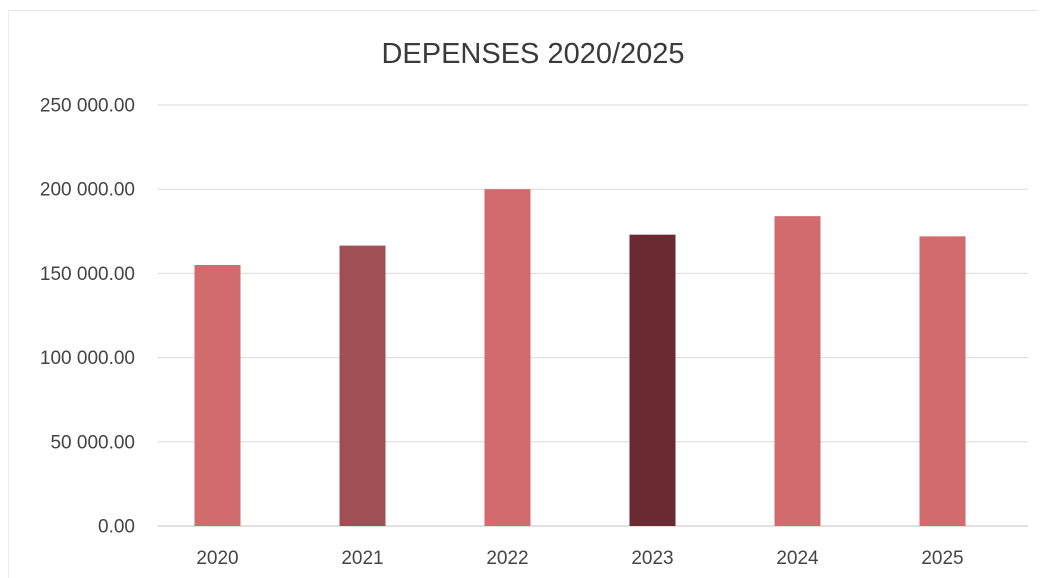  I want to click on bar-2023, so click(652, 380).